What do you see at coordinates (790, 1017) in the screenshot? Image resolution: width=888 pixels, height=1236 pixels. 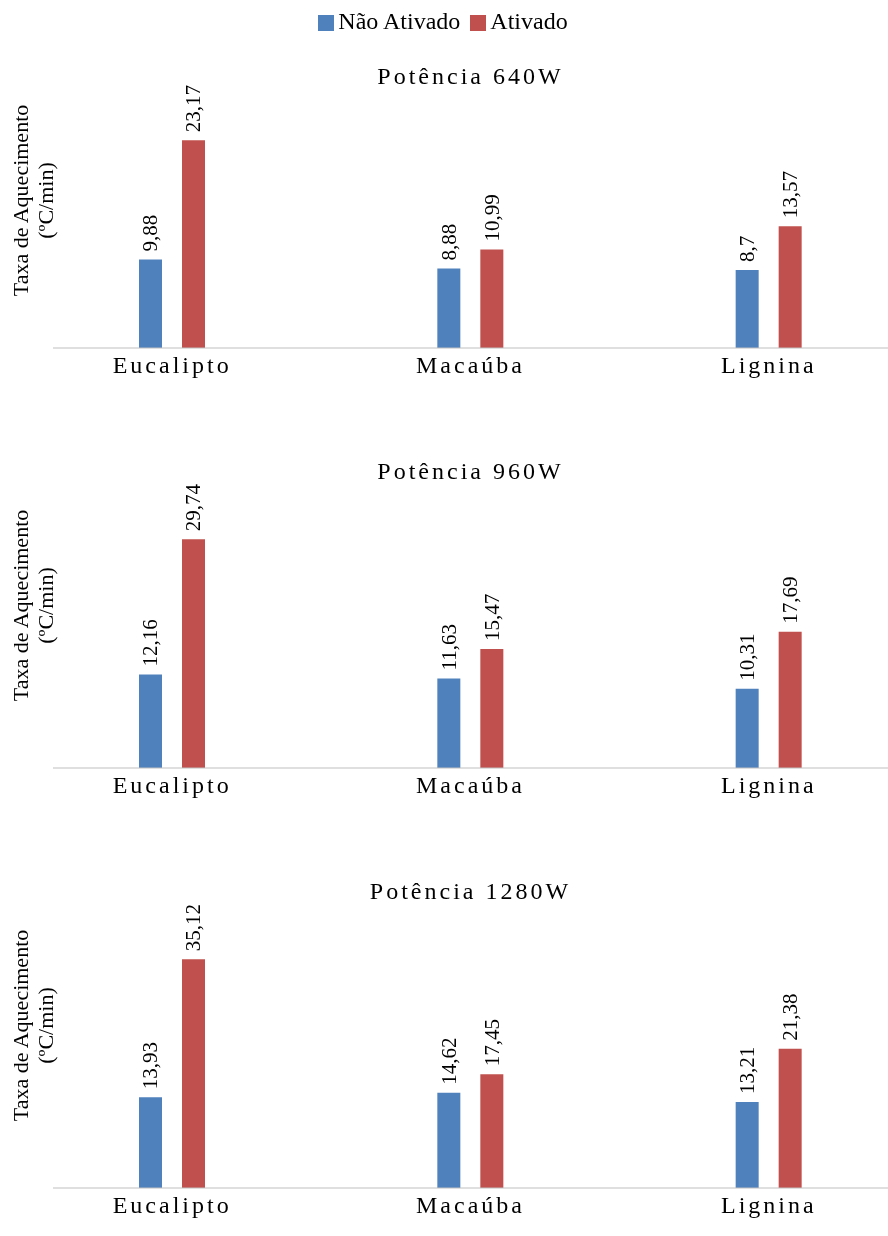 I see `data-label: 21,38` at bounding box center [790, 1017].